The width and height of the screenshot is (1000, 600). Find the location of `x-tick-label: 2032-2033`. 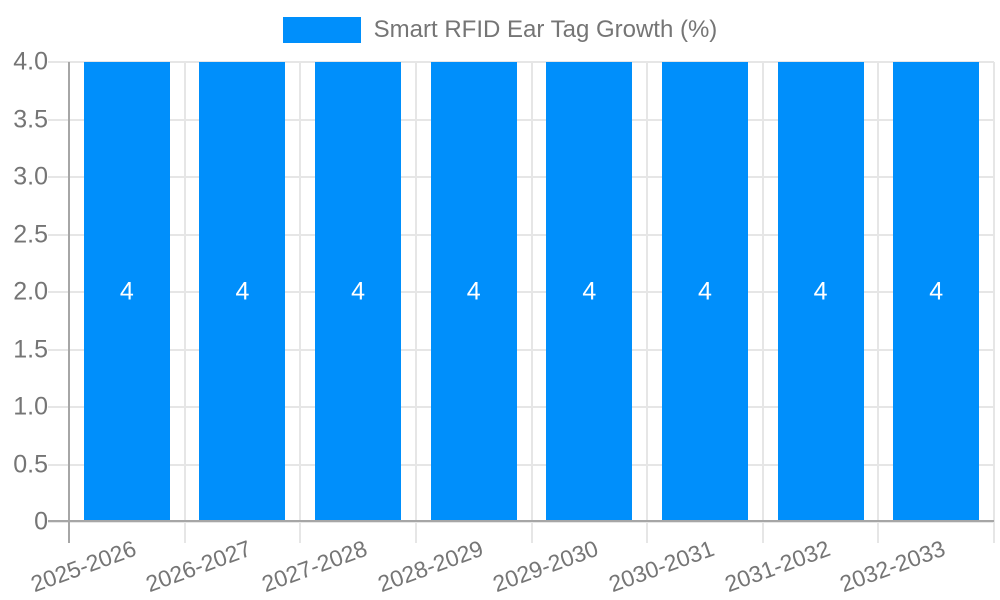

x-tick-label: 2032-2033 is located at coordinates (892, 566).